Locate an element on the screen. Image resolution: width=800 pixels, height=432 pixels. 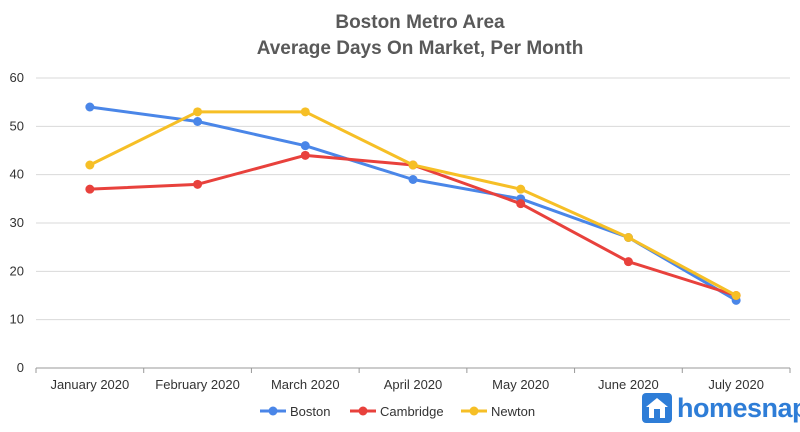
homesnap-logo: homesnap is located at coordinates (720, 408).